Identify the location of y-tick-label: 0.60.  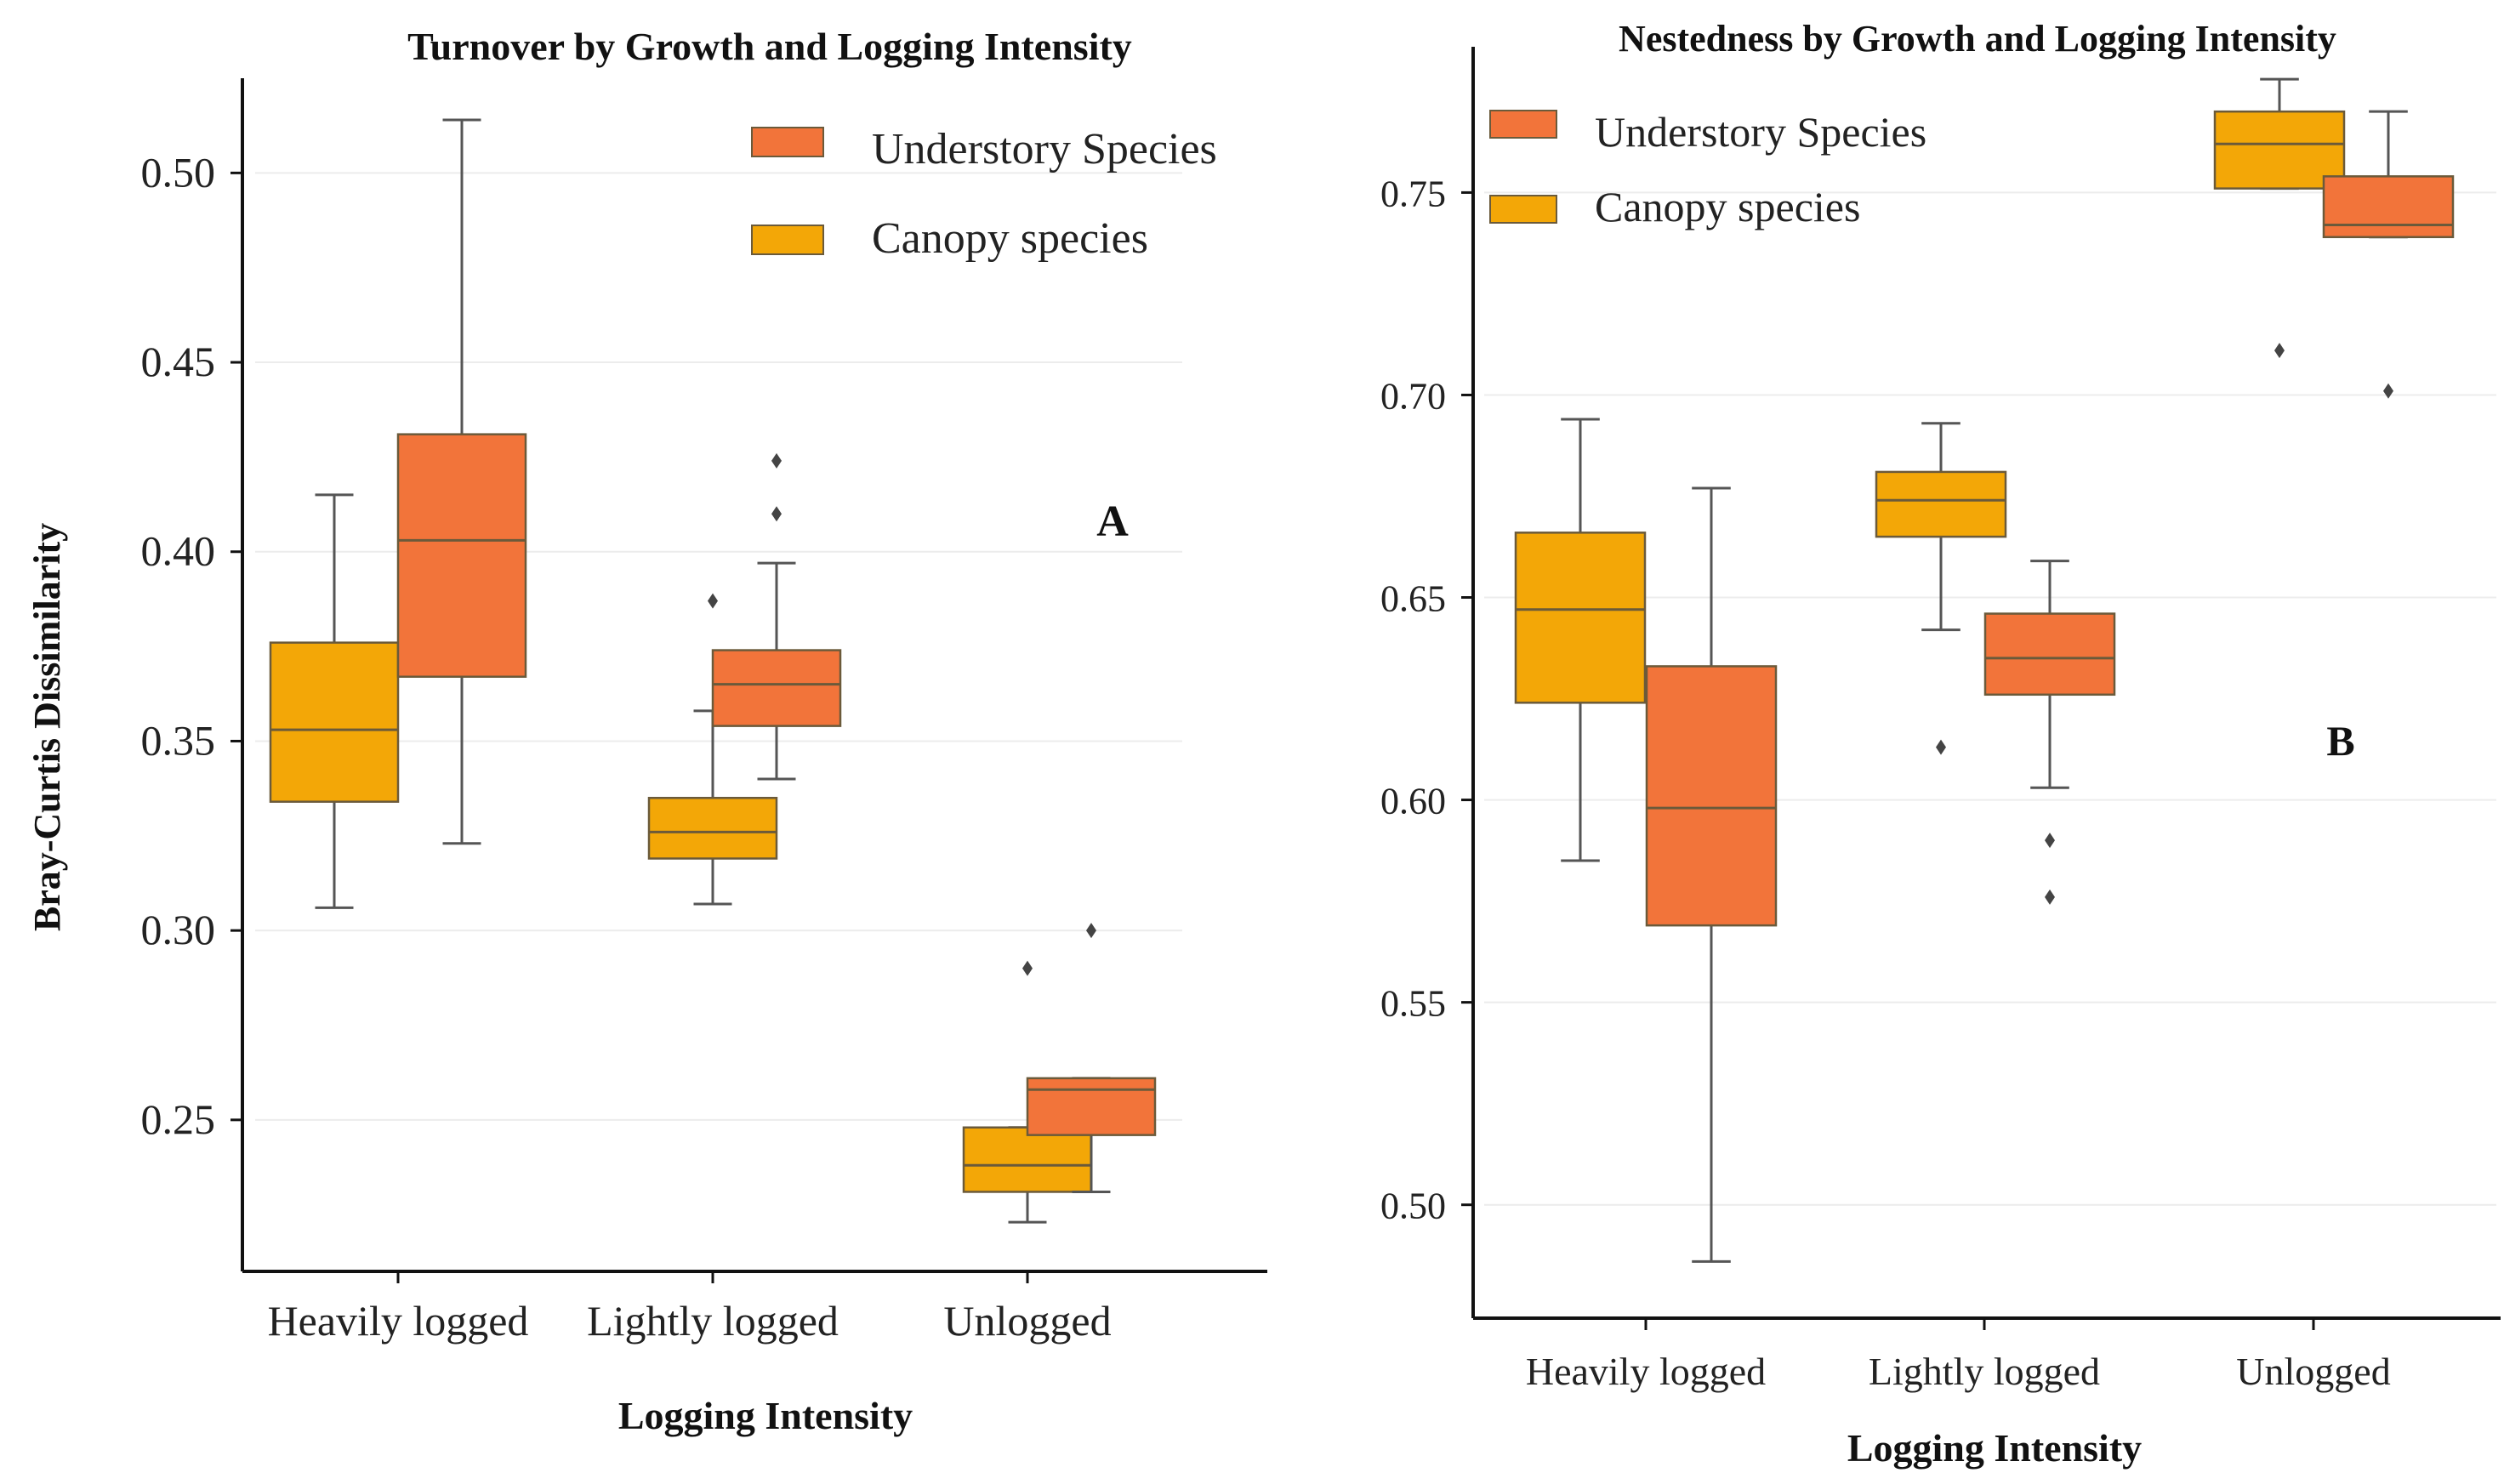
(1413, 802).